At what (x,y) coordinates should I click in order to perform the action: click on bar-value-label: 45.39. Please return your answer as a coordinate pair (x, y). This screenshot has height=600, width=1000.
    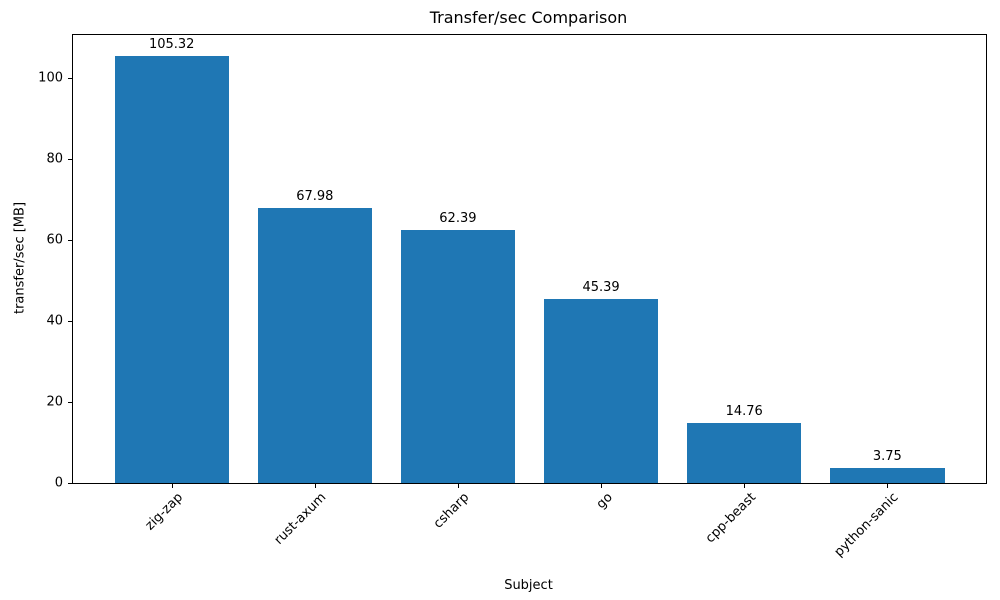
    Looking at the image, I should click on (601, 288).